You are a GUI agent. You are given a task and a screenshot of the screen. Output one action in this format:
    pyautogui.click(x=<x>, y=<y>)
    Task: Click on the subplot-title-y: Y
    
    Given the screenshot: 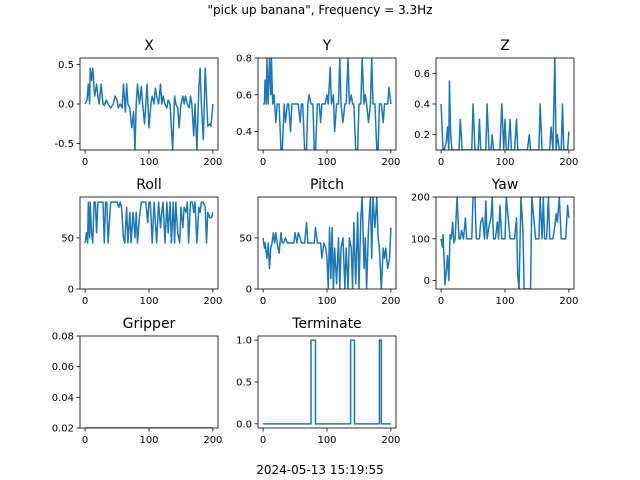 What is the action you would take?
    pyautogui.click(x=327, y=46)
    